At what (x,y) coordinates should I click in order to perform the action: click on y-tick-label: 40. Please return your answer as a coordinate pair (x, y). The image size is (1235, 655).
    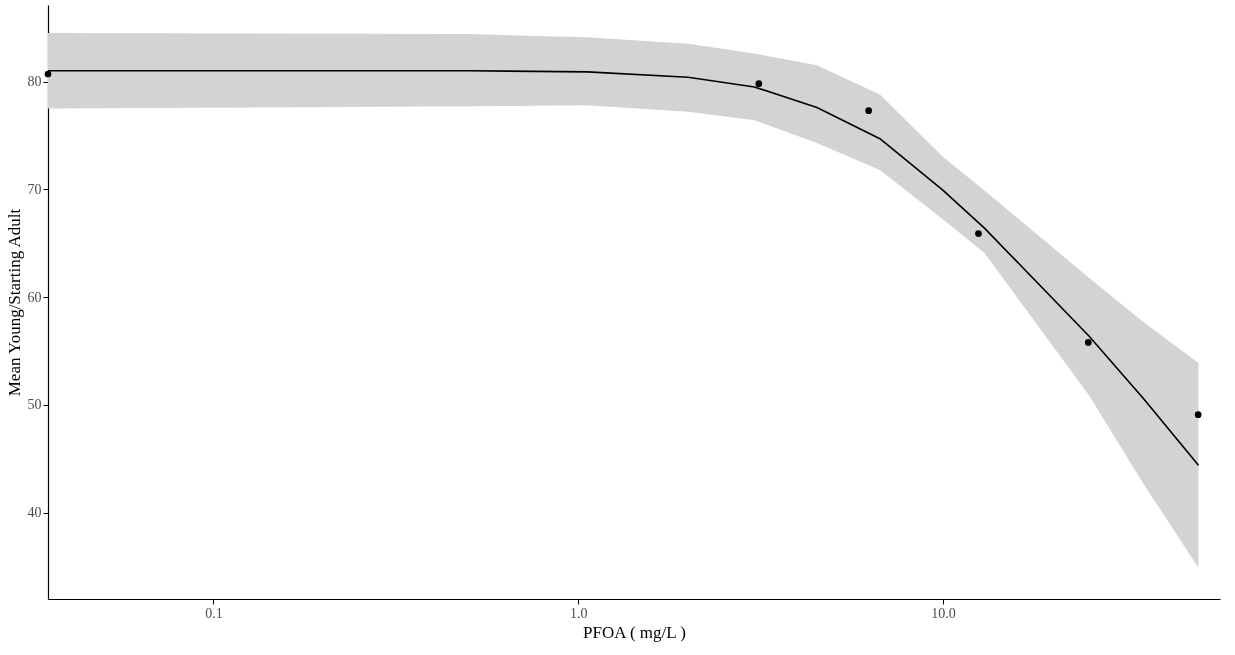
    Looking at the image, I should click on (34, 513).